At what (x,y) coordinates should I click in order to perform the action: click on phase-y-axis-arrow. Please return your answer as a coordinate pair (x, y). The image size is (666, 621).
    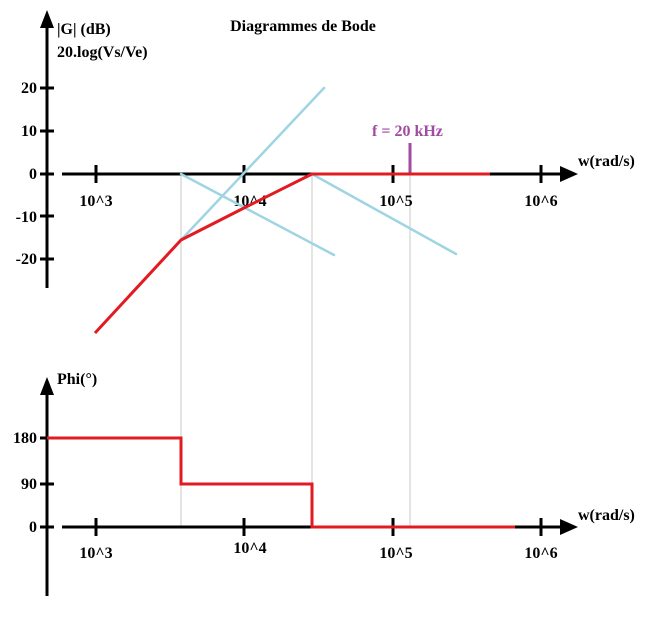
    Looking at the image, I should click on (47, 386).